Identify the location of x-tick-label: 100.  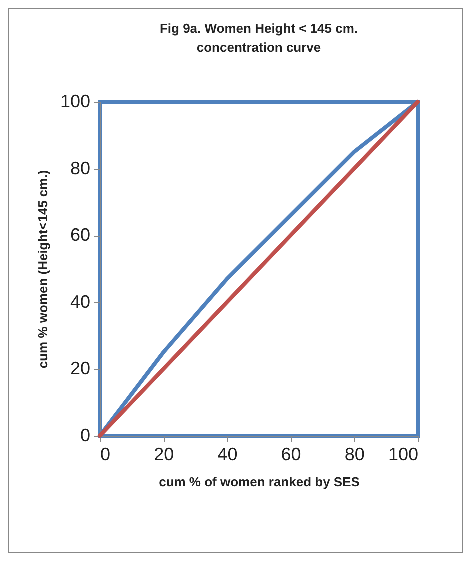
(403, 454).